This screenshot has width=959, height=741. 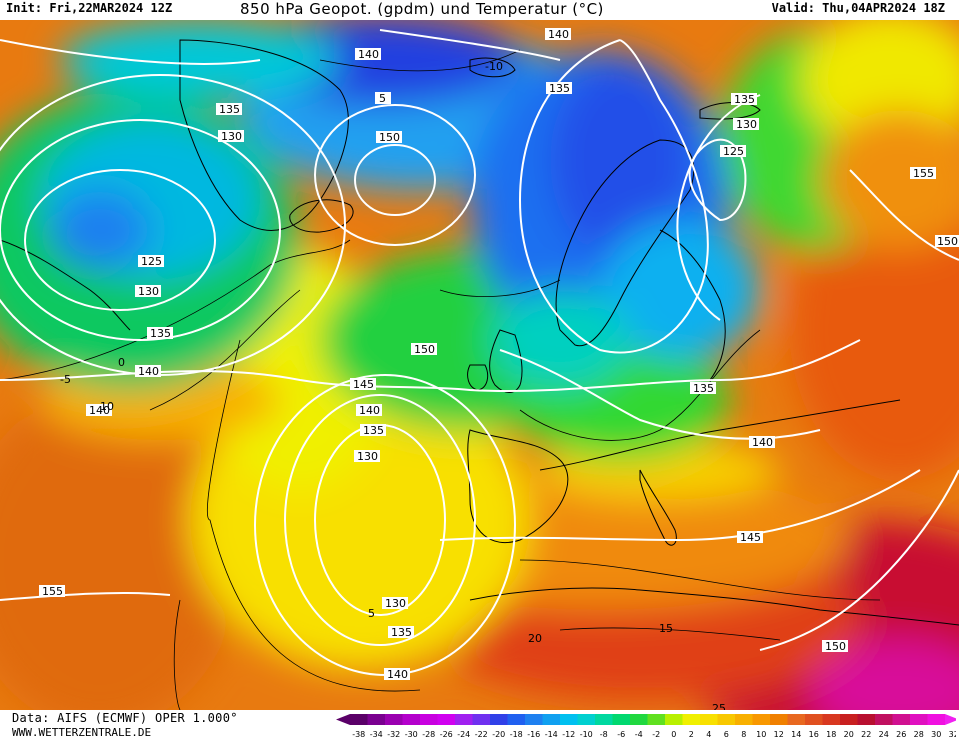 What do you see at coordinates (779, 734) in the screenshot?
I see `scale-tick-label: 12` at bounding box center [779, 734].